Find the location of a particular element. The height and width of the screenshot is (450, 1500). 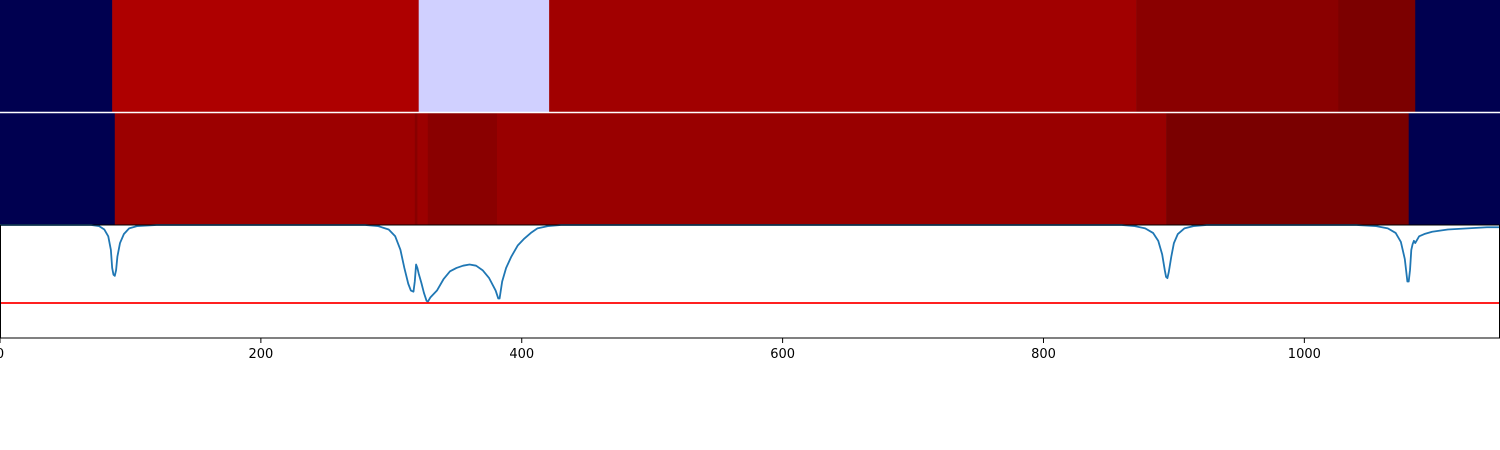

x-tick-label-2: 400 is located at coordinates (521, 354).